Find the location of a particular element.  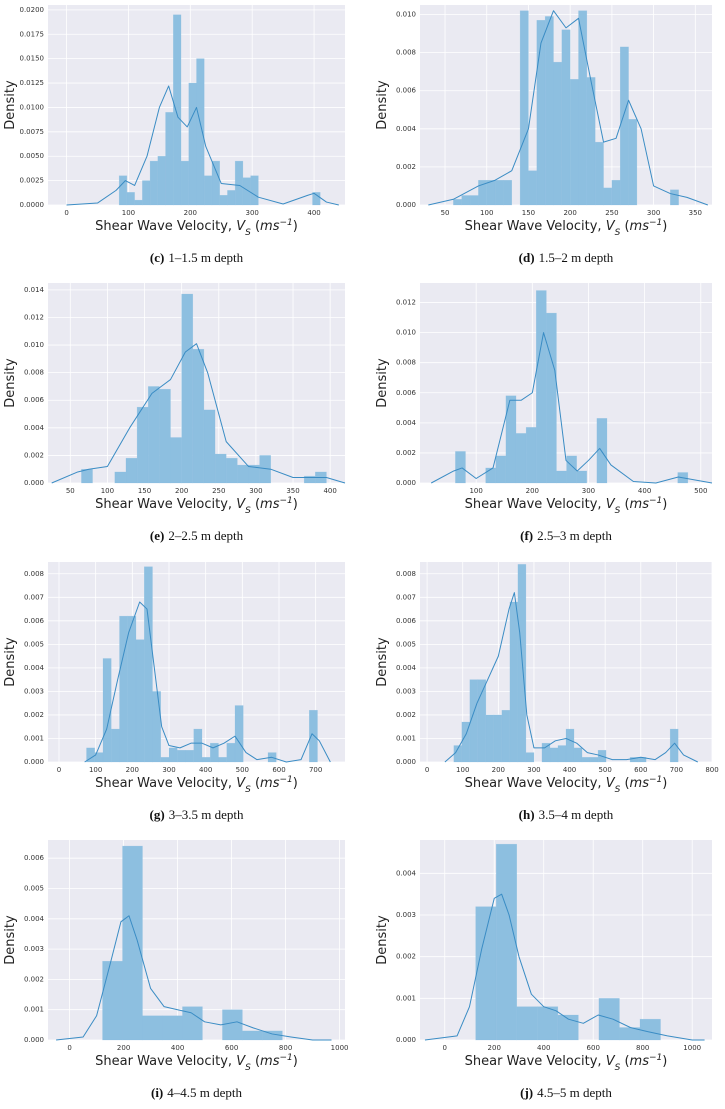

y-tick-label: 0.0025 is located at coordinates (32, 181).